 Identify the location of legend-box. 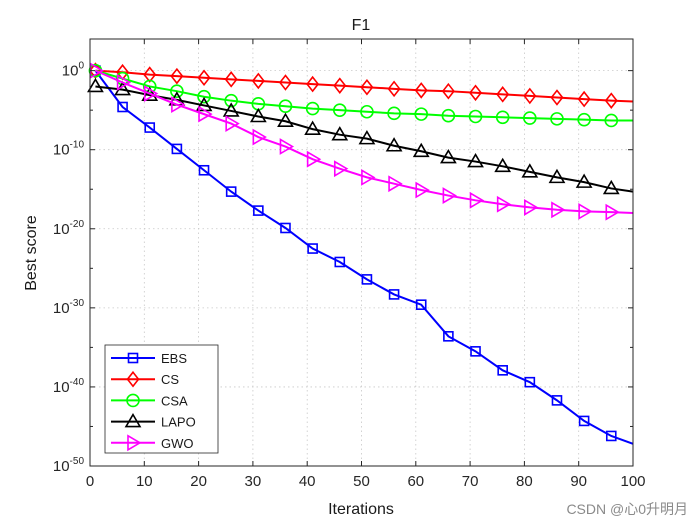
(161, 399).